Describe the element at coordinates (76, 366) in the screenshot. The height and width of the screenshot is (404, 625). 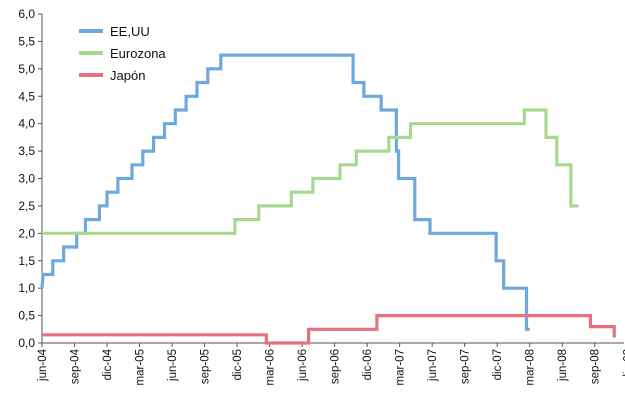
I see `x-tick-label: sep-04` at that location.